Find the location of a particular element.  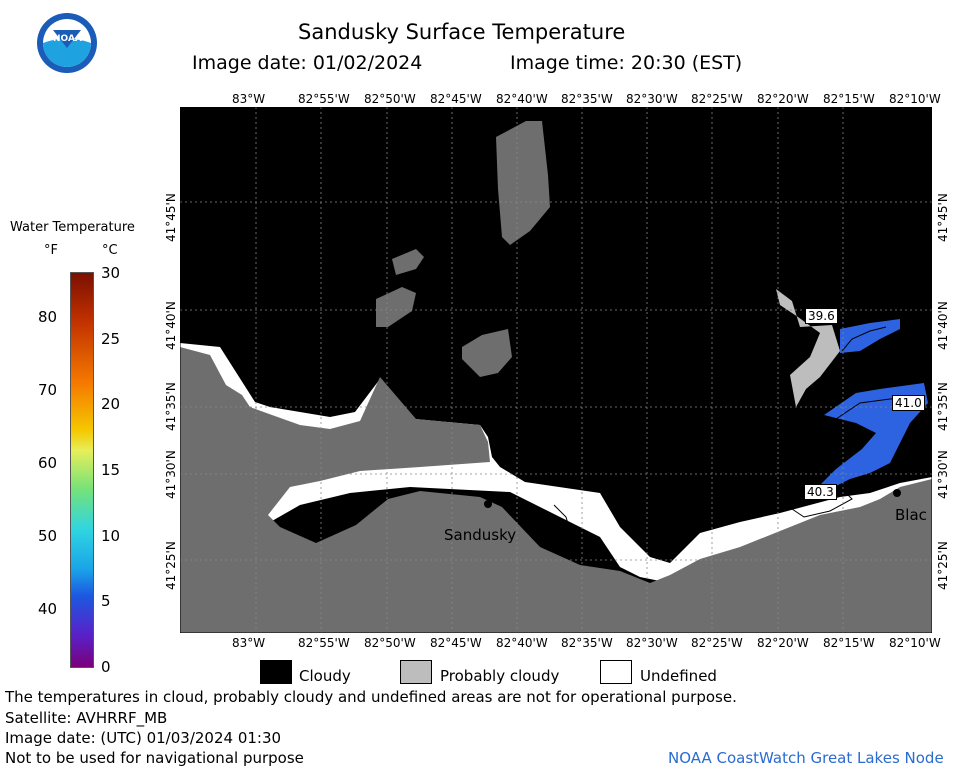

legend-swatch-undefined is located at coordinates (616, 672).